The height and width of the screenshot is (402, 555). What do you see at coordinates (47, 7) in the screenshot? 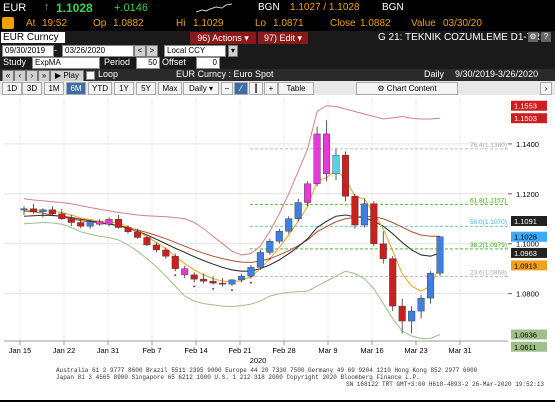
I see `up-arrow-icon: ↑` at bounding box center [47, 7].